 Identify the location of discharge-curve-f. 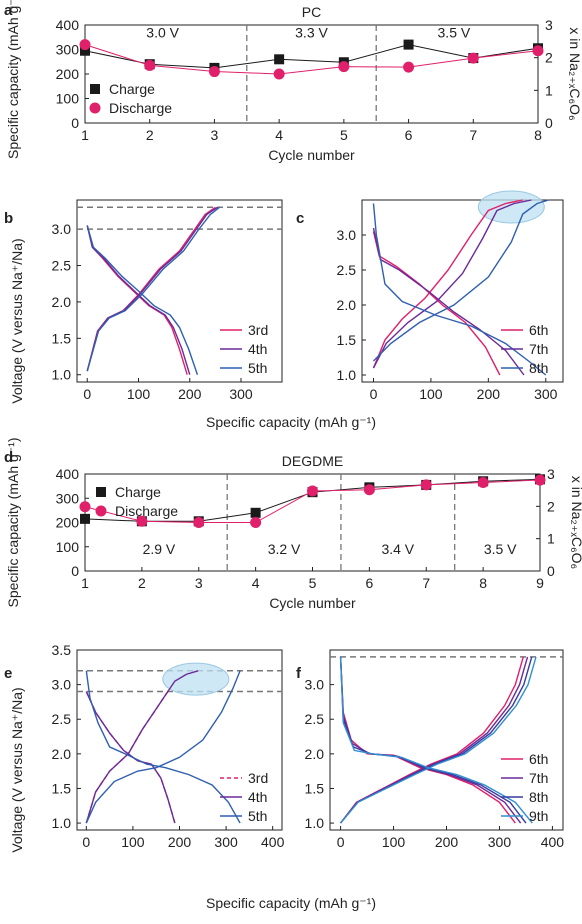
(436, 740).